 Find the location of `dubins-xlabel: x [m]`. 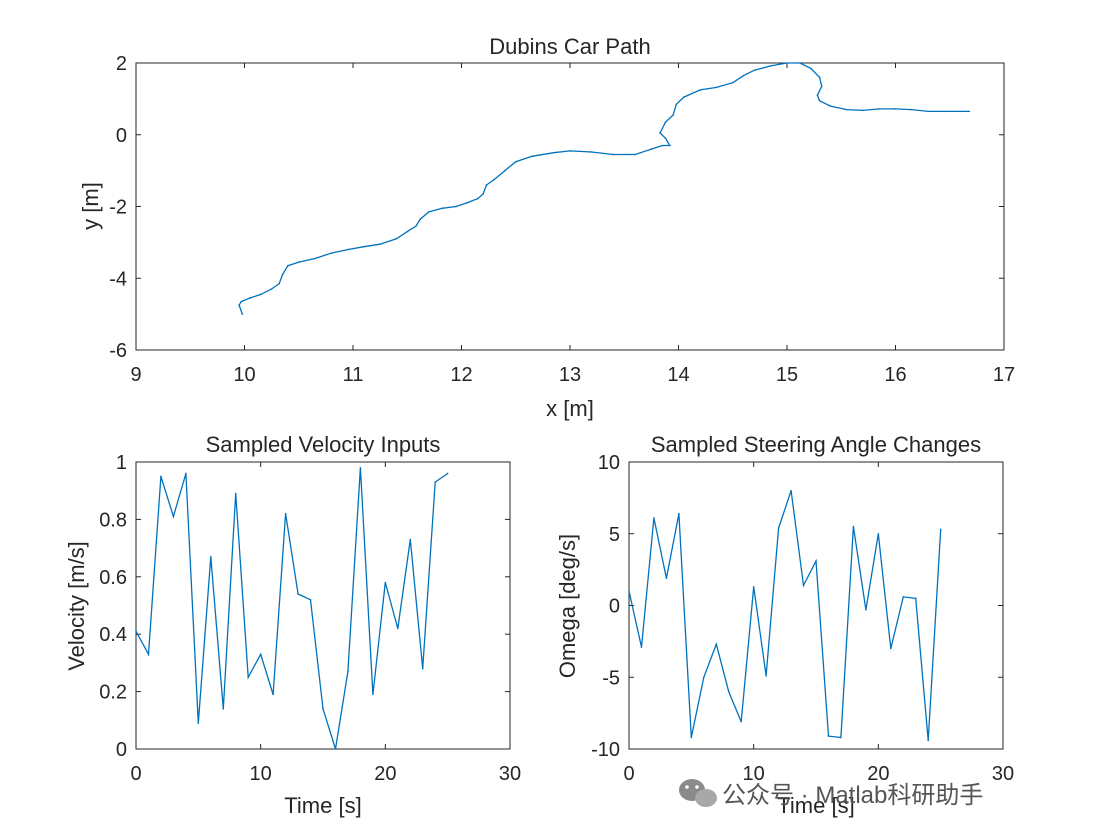

dubins-xlabel: x [m] is located at coordinates (570, 408).